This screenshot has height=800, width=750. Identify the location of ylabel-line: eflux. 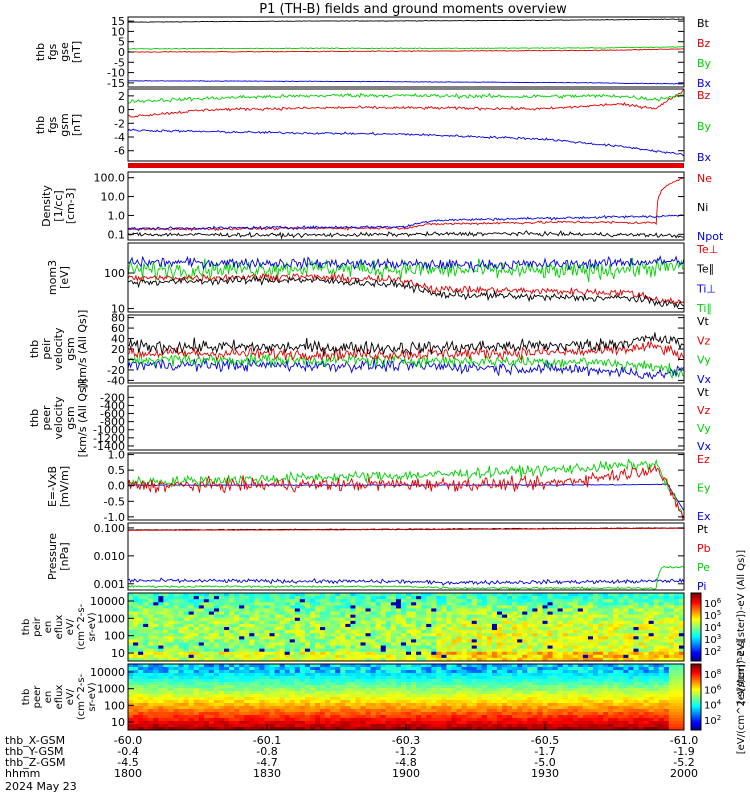
(59, 697).